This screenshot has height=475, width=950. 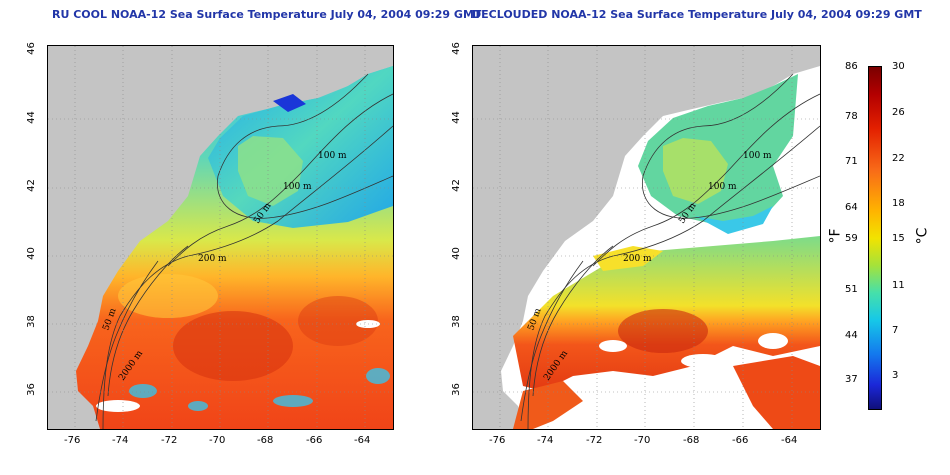 What do you see at coordinates (851, 335) in the screenshot?
I see `colorbar-f-tick-6: 44` at bounding box center [851, 335].